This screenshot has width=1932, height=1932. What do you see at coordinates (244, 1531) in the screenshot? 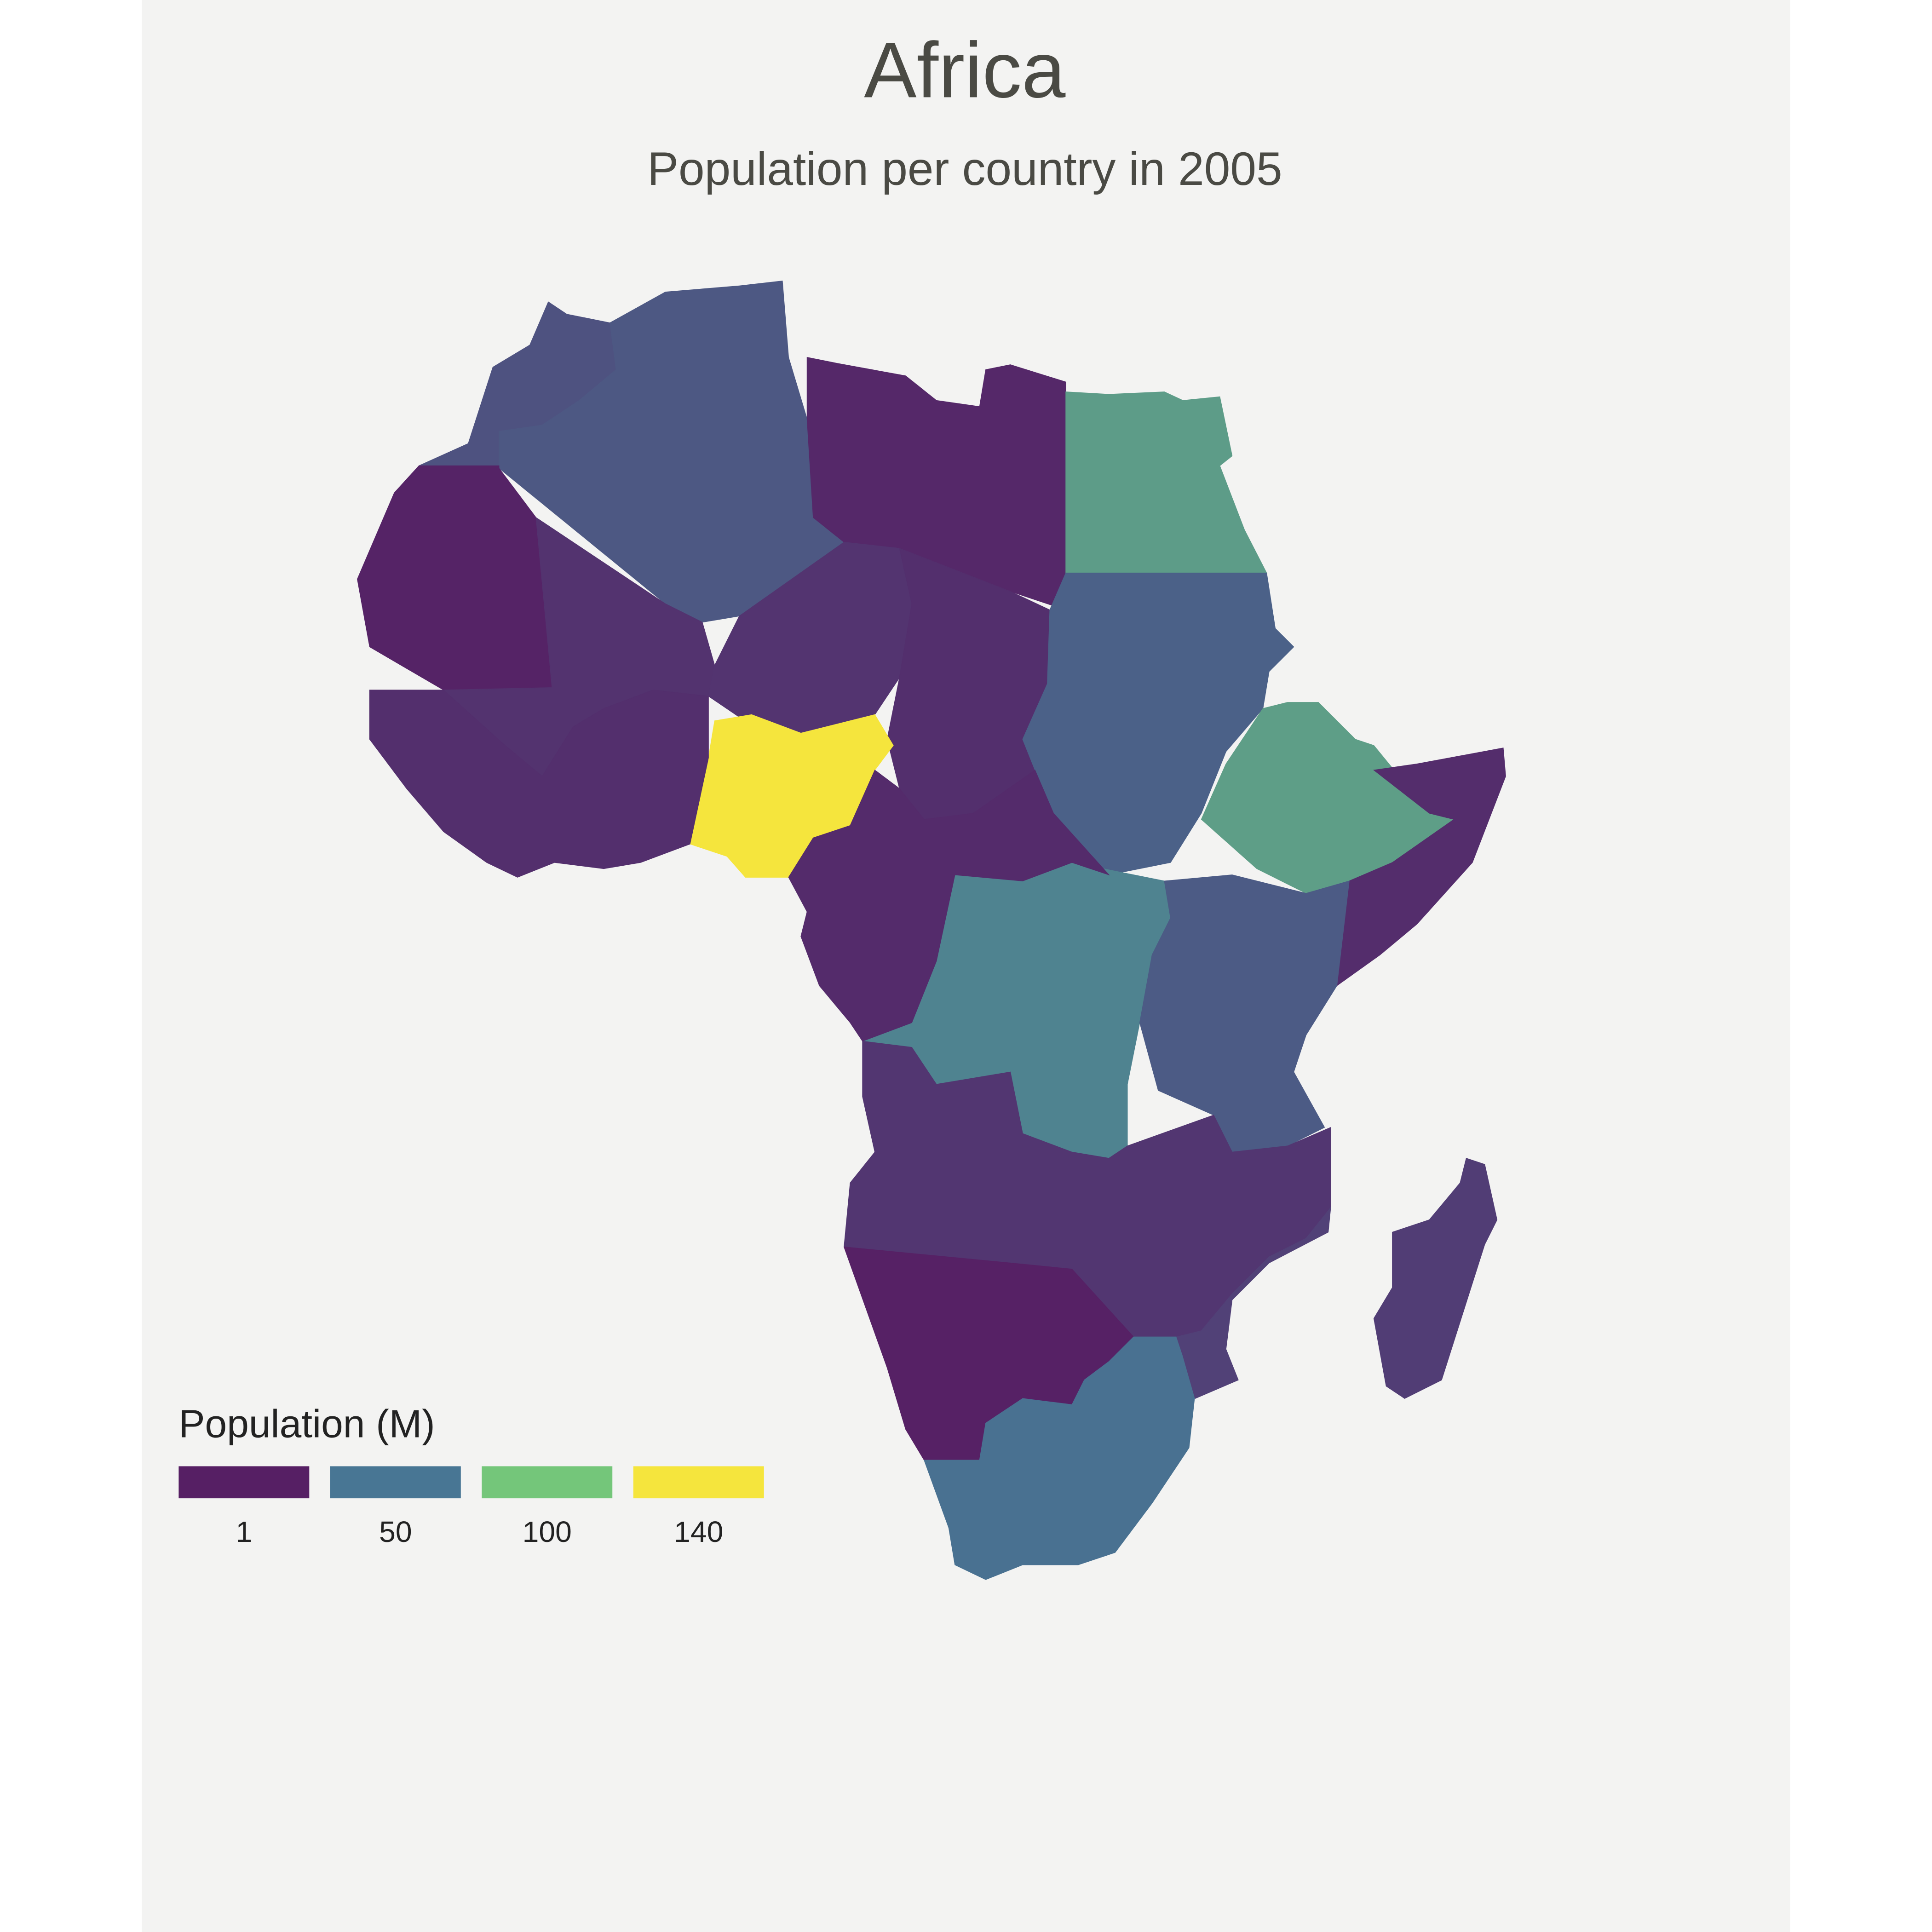
I see `legend-label: 1` at bounding box center [244, 1531].